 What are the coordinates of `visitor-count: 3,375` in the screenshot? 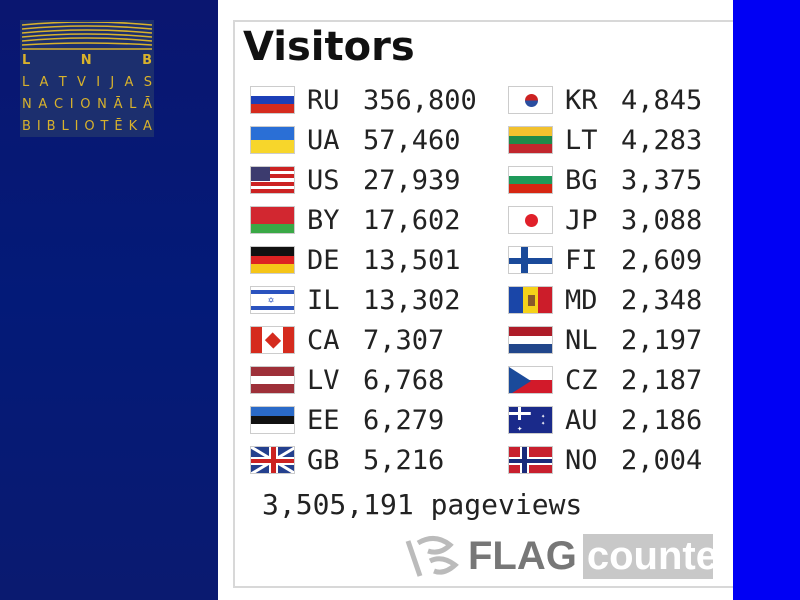 It's located at (662, 180).